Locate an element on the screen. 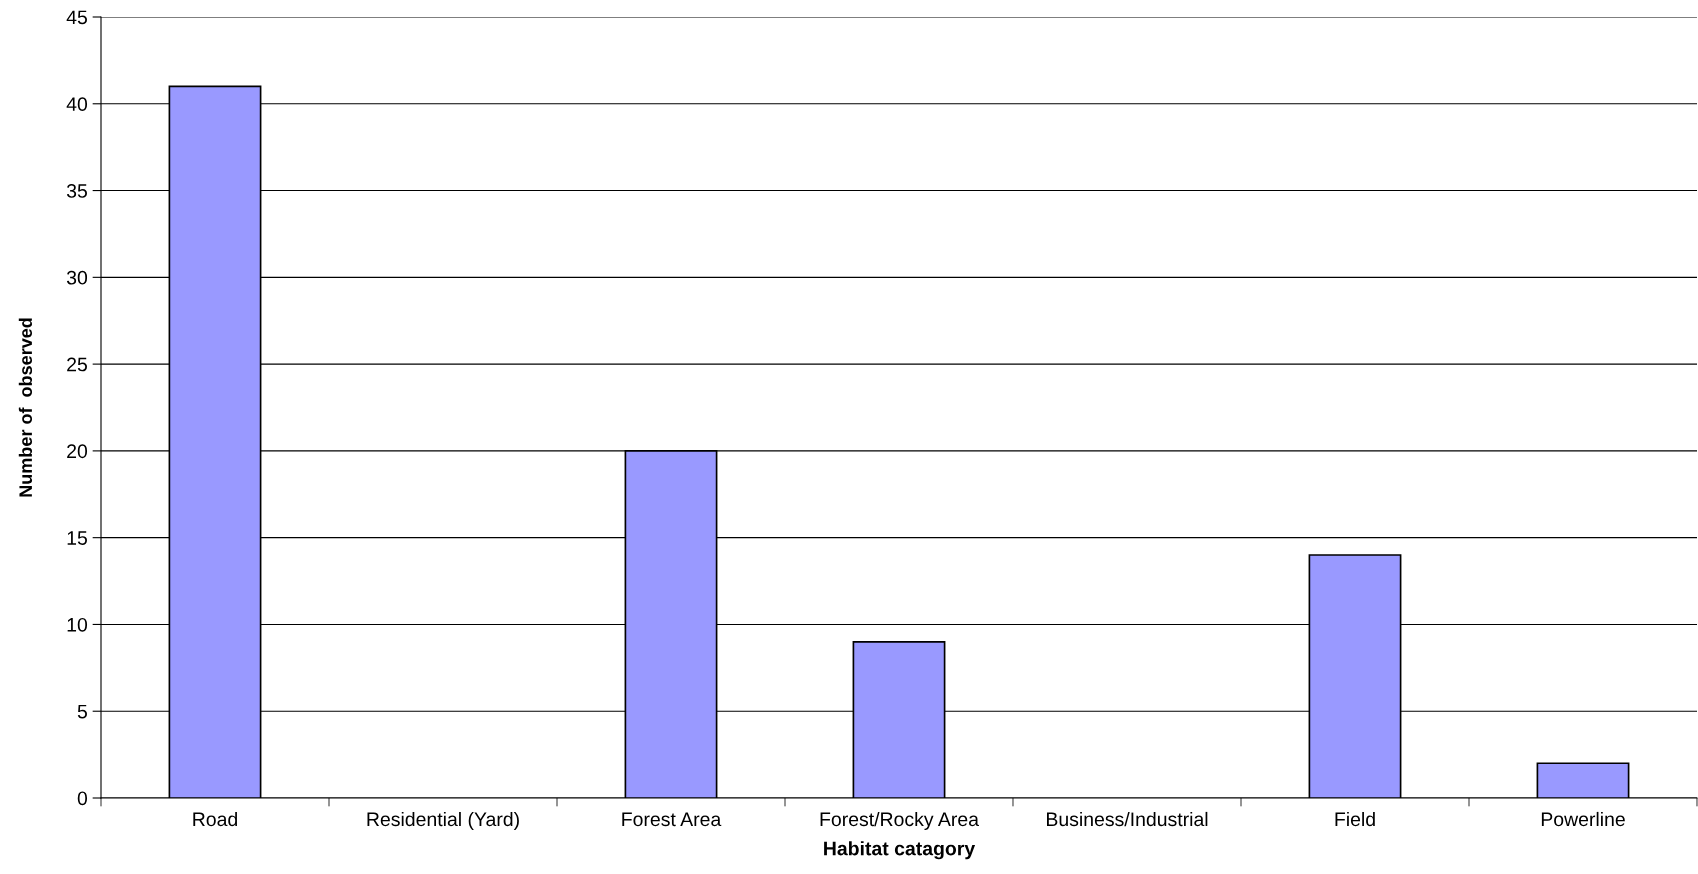 This screenshot has width=1698, height=874. x-tick-label: Powerline is located at coordinates (1583, 819).